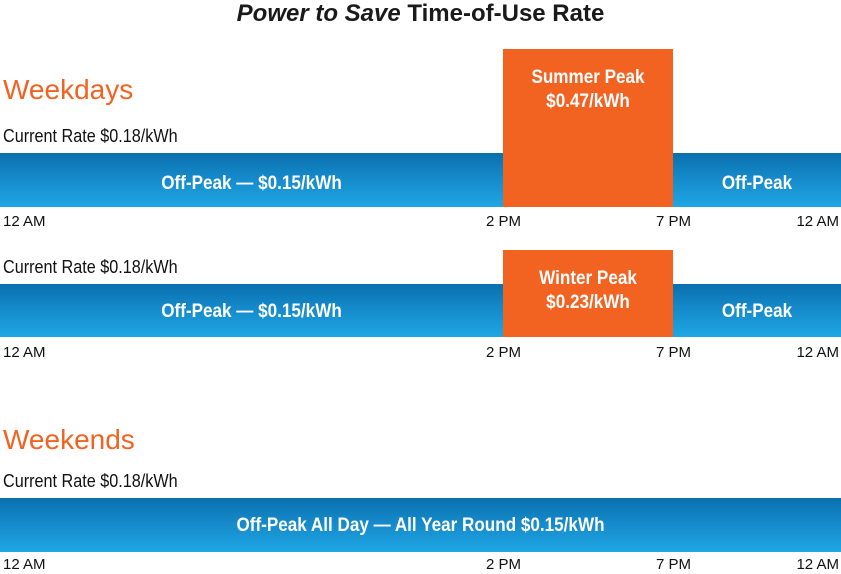 The image size is (841, 574). Describe the element at coordinates (420, 310) in the screenshot. I see `rate-bar-winter` at that location.